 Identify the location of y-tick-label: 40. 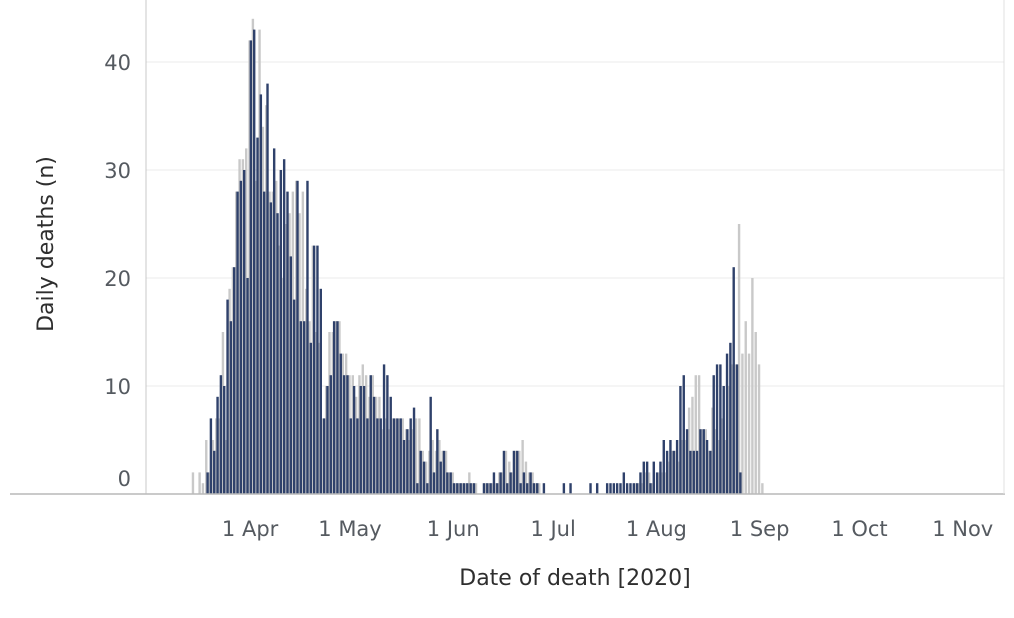
(117, 63).